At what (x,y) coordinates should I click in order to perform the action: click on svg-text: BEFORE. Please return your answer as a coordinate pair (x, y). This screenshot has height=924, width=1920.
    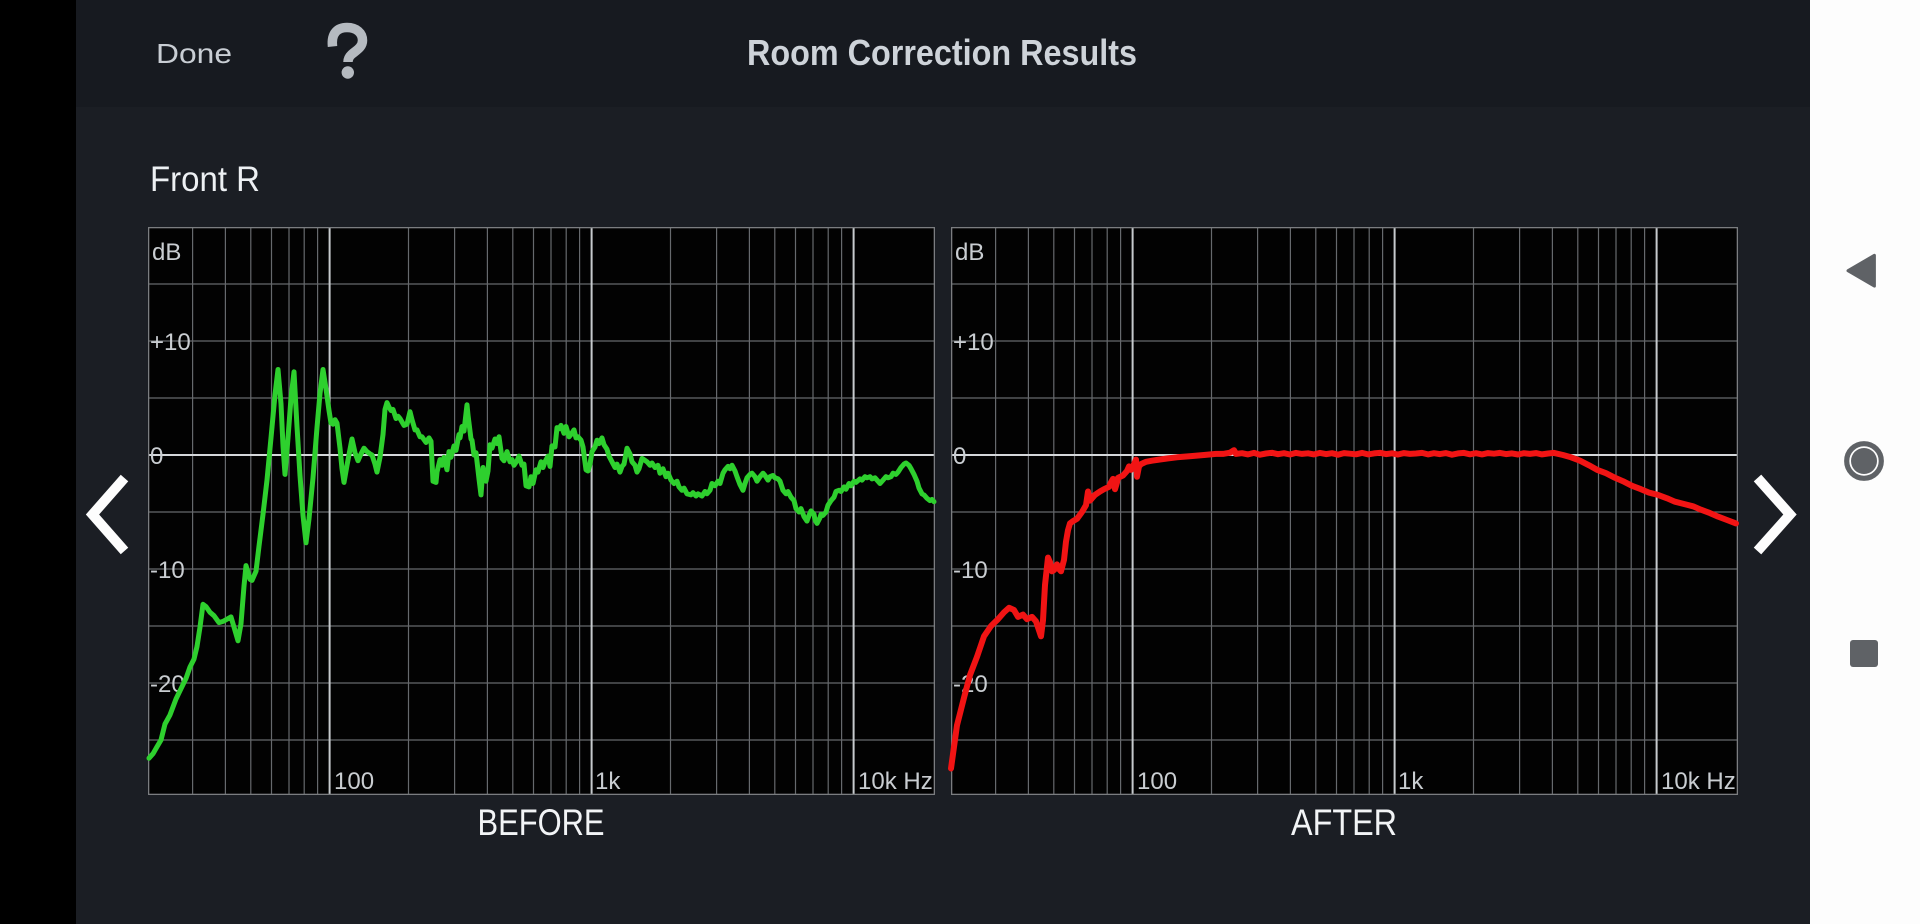
    Looking at the image, I should click on (541, 822).